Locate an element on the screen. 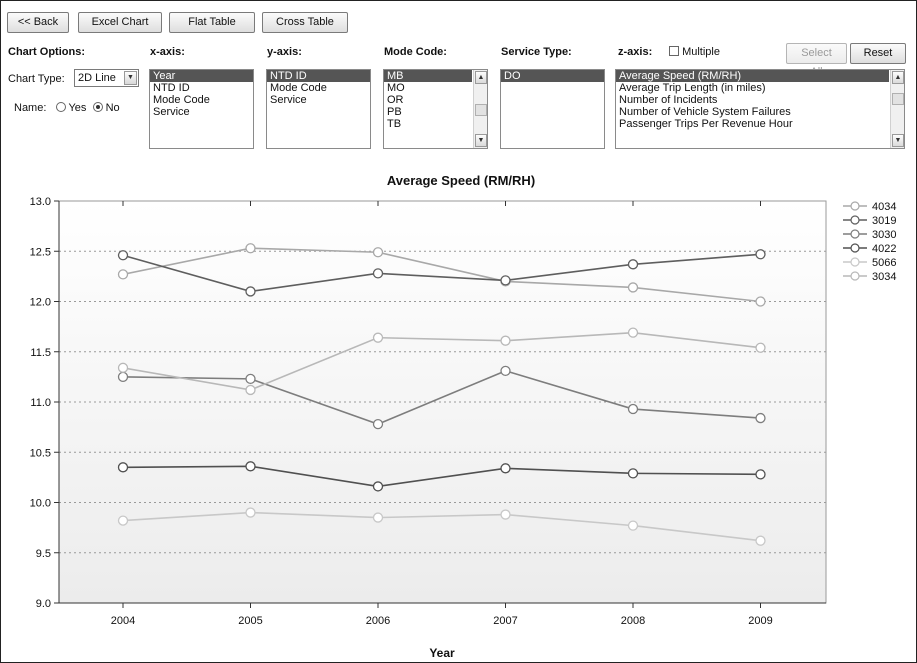 Image resolution: width=917 pixels, height=663 pixels. list-item: MO is located at coordinates (396, 88).